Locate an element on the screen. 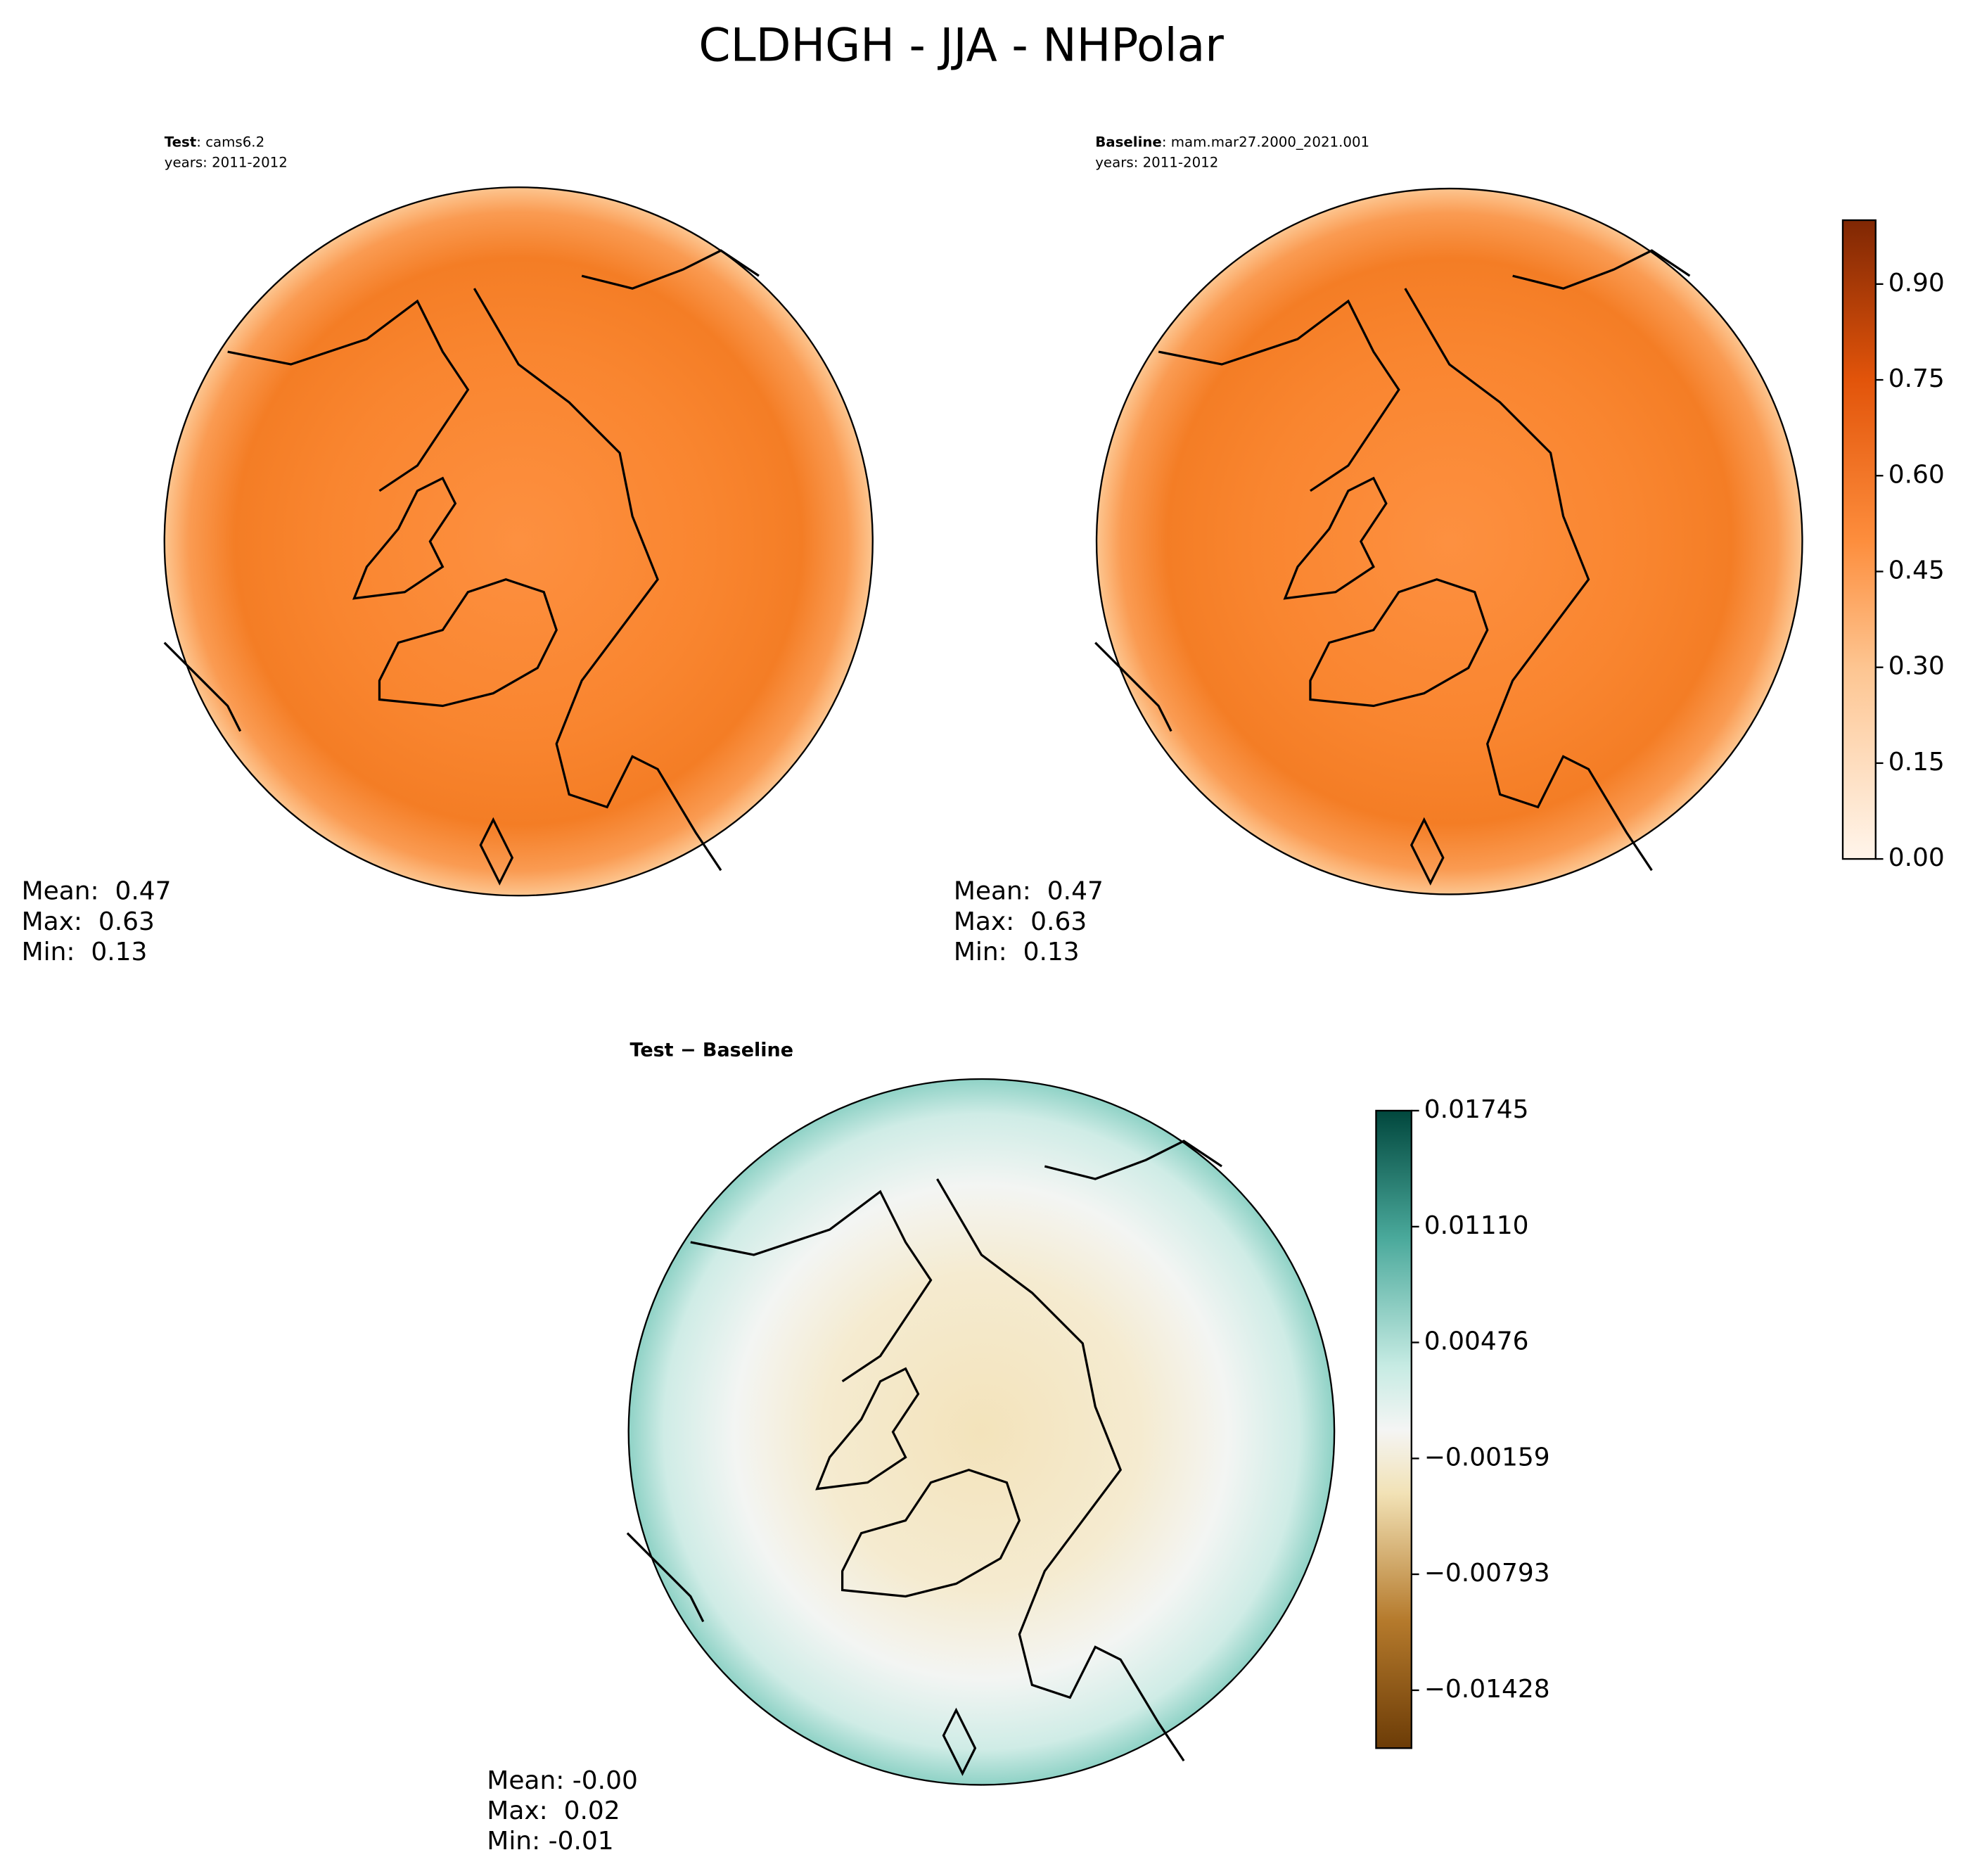 The image size is (1975, 1876). panel-label-text: : cams6.2 is located at coordinates (230, 142).